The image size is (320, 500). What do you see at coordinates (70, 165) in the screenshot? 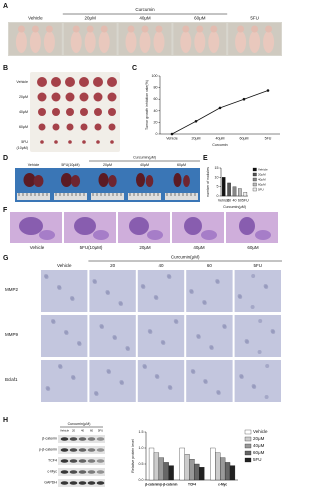
I see `column-label: 5FU(10μM)` at bounding box center [70, 165].